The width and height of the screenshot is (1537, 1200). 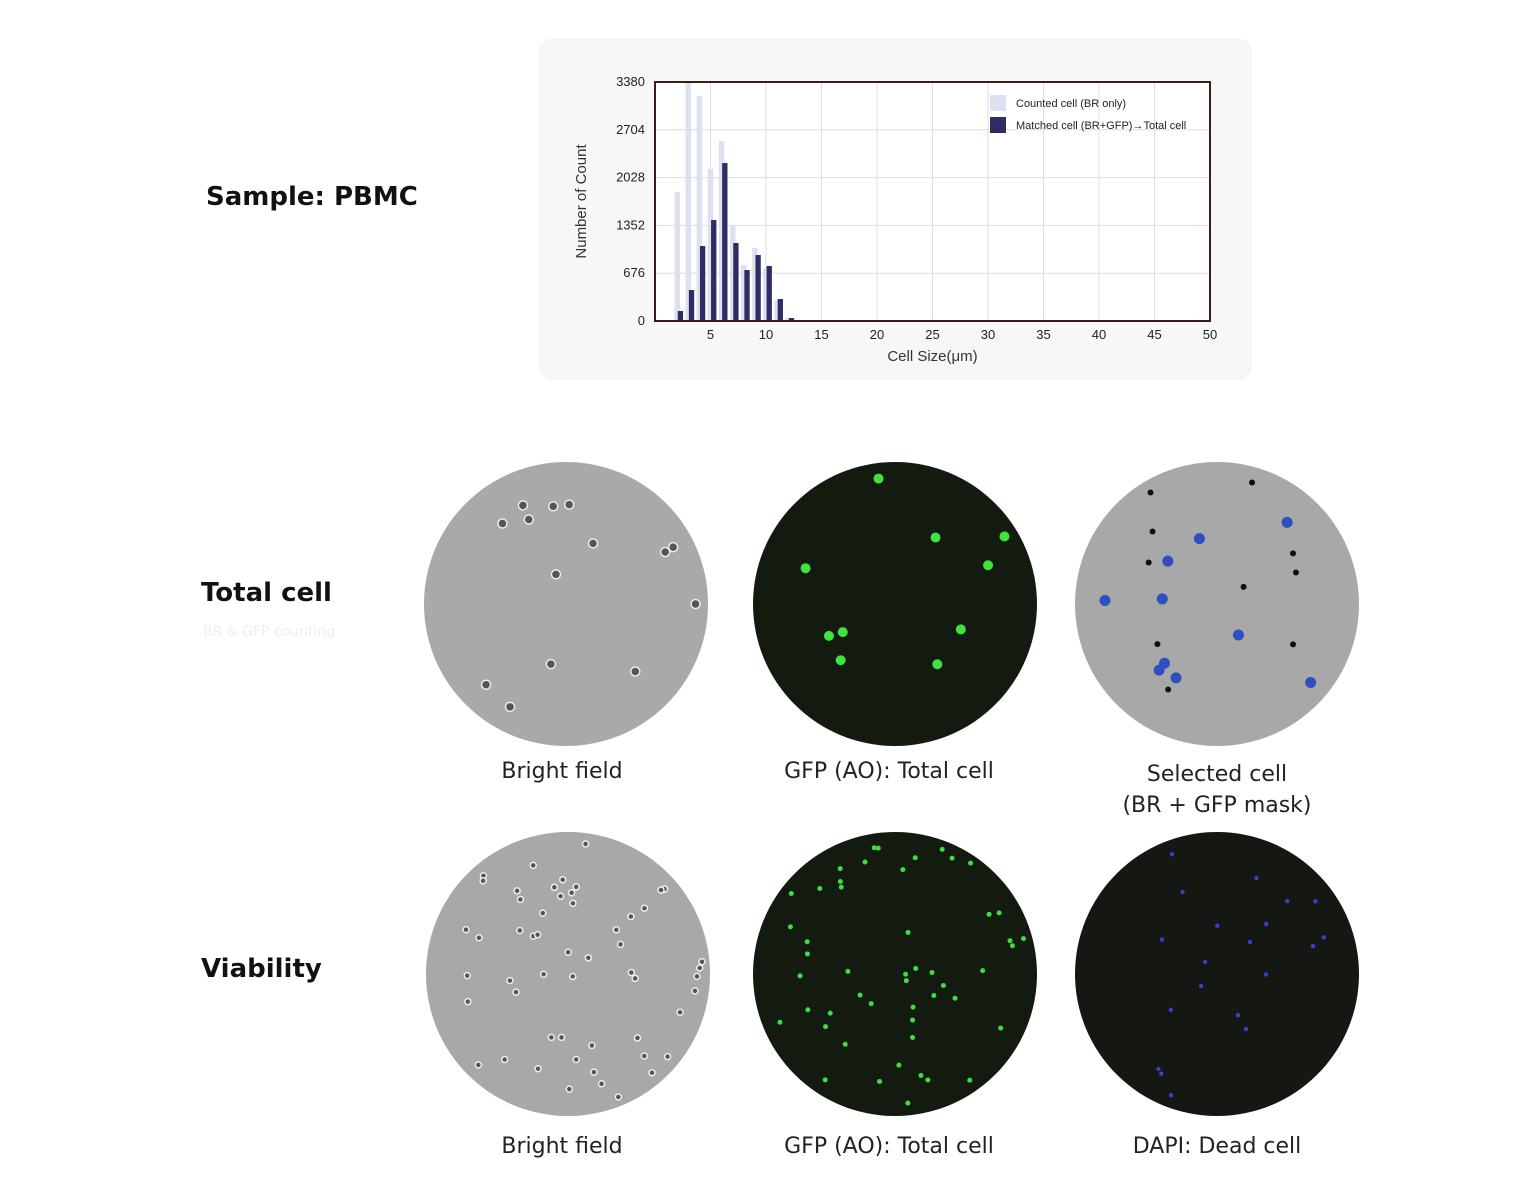 What do you see at coordinates (641, 320) in the screenshot?
I see `y-tick-label: 0` at bounding box center [641, 320].